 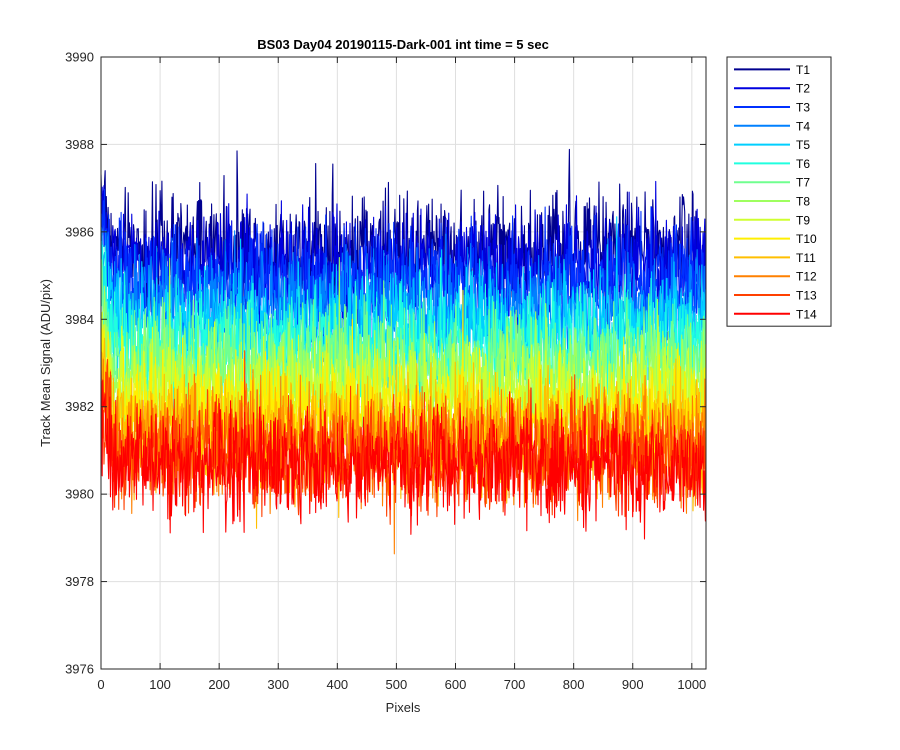 I want to click on y-tick-label: 3982, so click(x=79, y=406).